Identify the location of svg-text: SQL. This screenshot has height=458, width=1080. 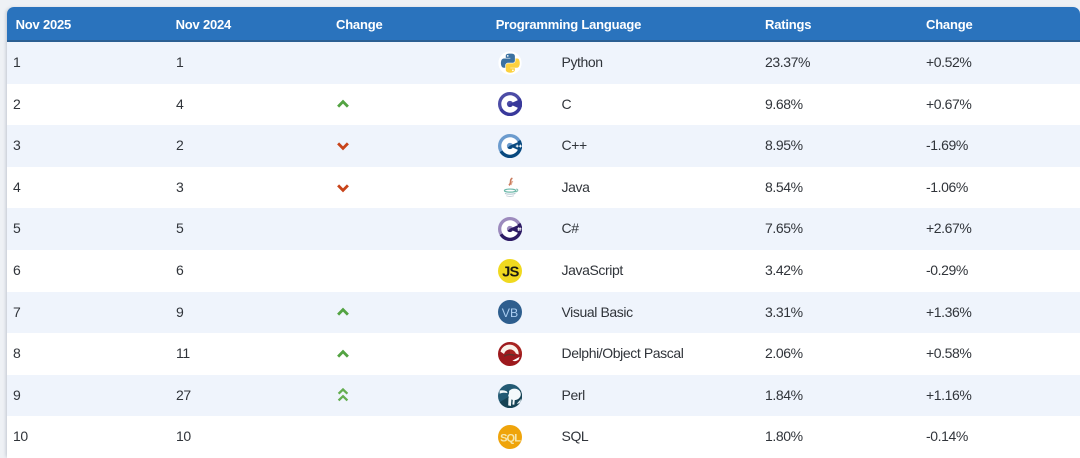
(510, 439).